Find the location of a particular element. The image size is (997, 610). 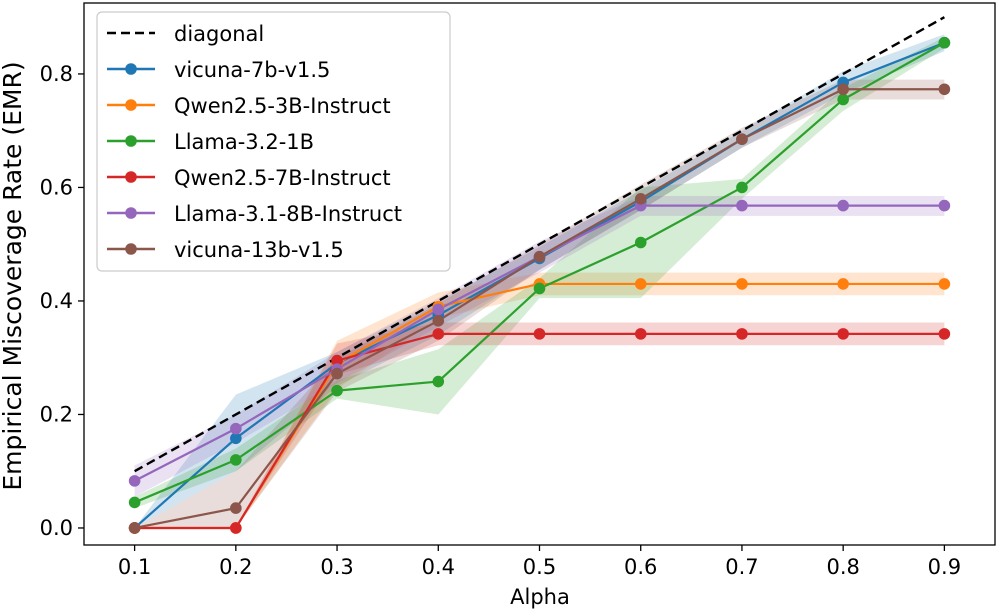

x-tick-label: 0.2 is located at coordinates (235, 567).